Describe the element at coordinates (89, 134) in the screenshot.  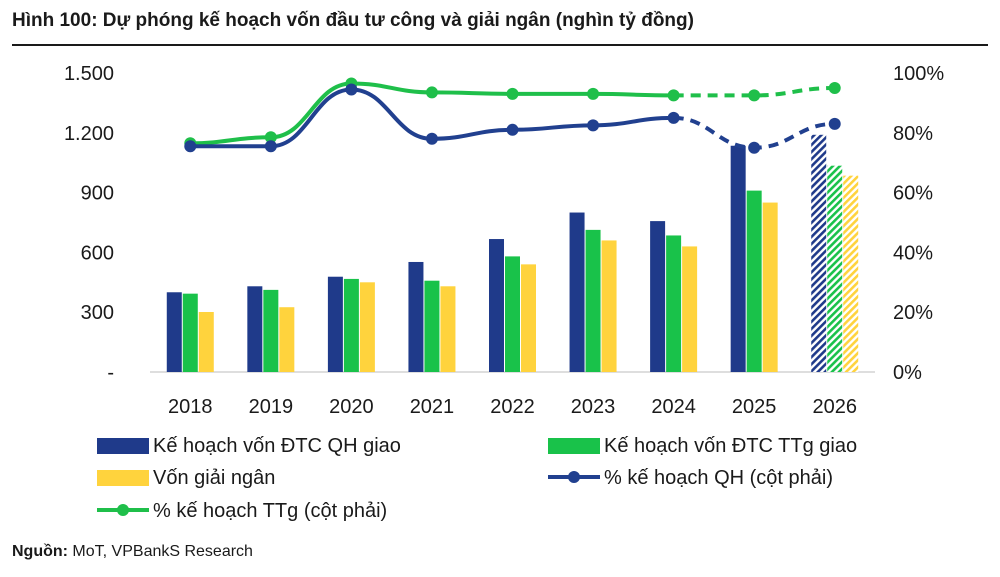
I see `y-left-tick-label: 1.200` at that location.